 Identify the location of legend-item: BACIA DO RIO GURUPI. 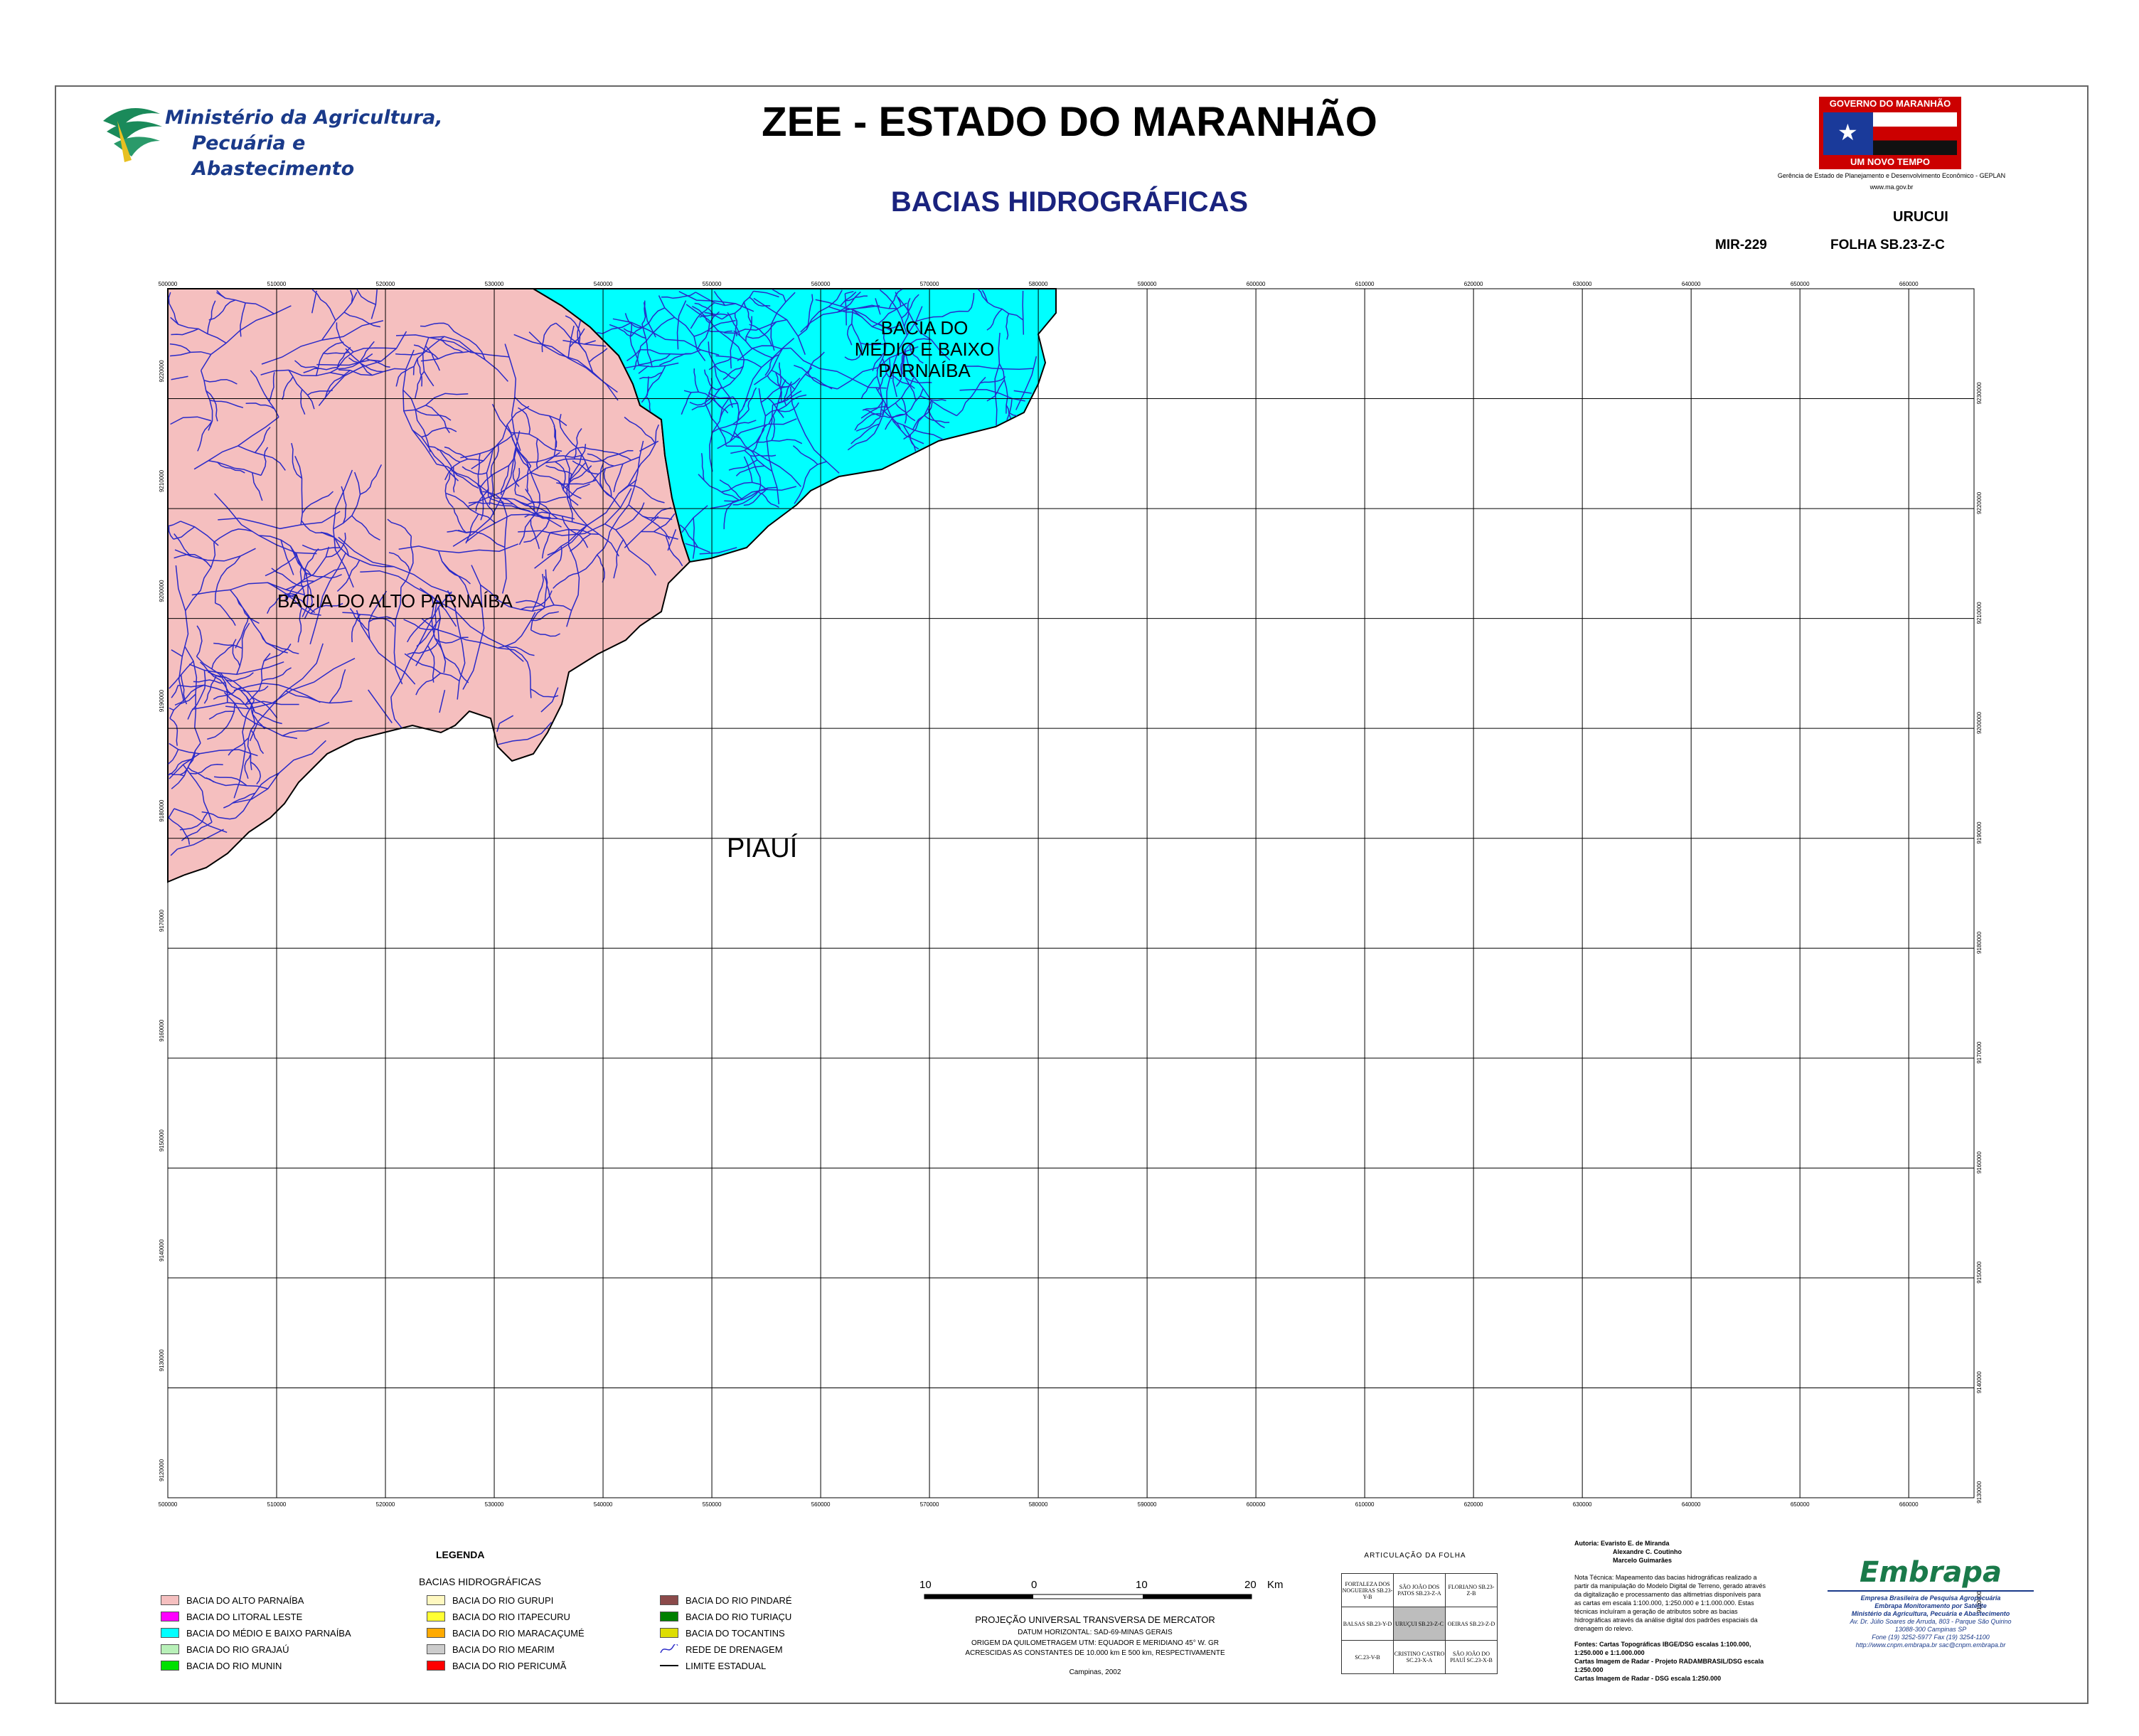
(490, 1600).